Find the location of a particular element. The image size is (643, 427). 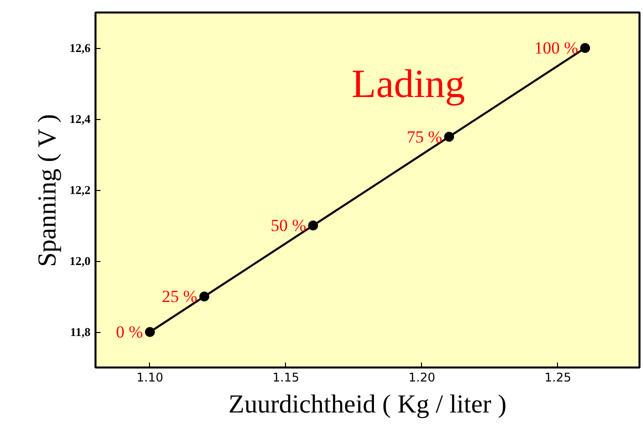

annotation: 0 % is located at coordinates (129, 332).